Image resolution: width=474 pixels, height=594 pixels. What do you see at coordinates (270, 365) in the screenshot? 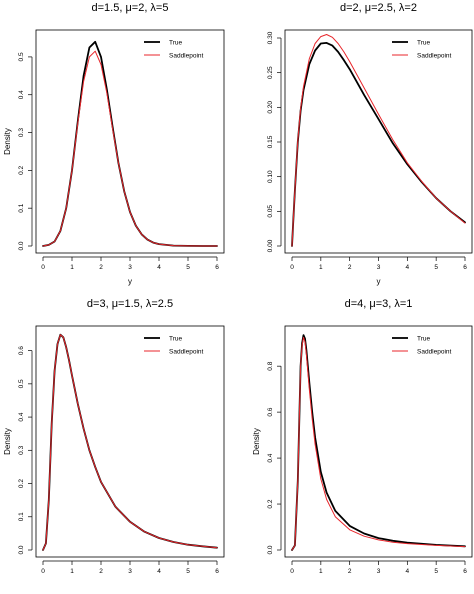
I see `y-tick-label: 0.8` at bounding box center [270, 365].